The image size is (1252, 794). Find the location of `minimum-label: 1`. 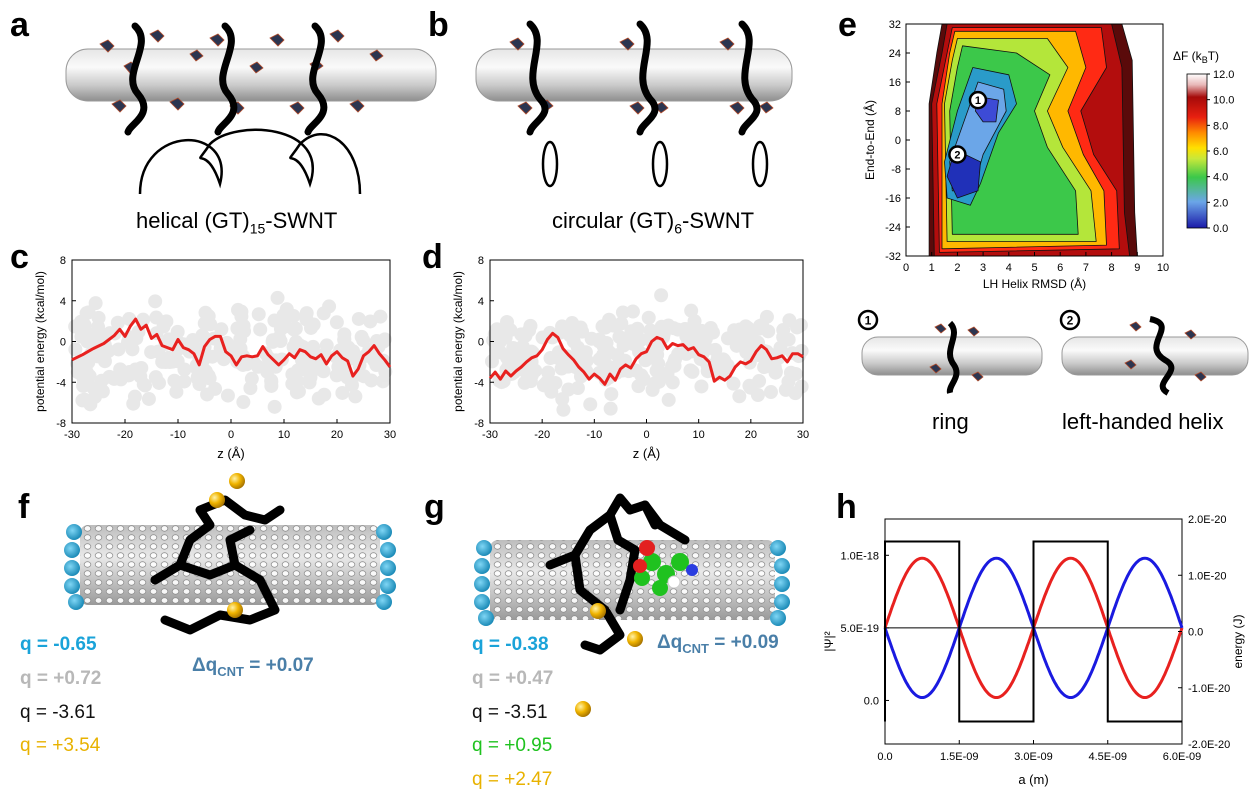

minimum-label: 1 is located at coordinates (978, 101).